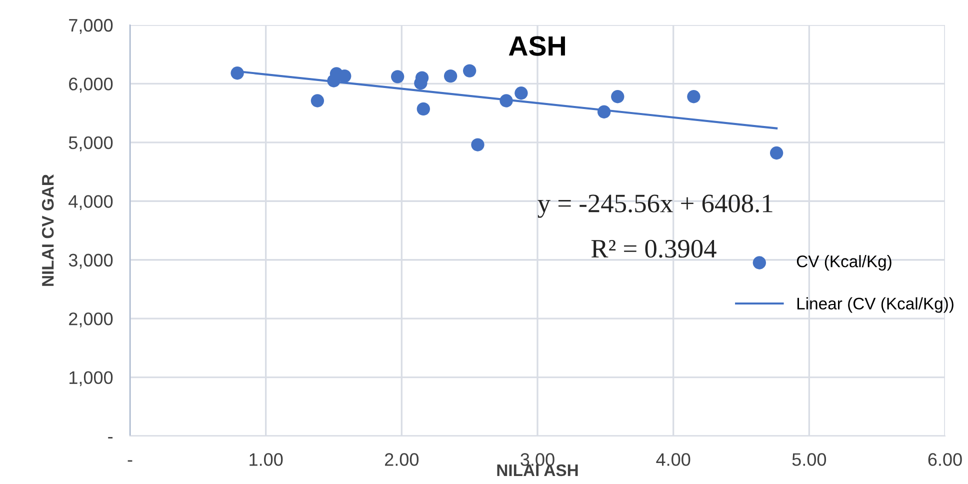 This screenshot has height=484, width=968. What do you see at coordinates (653, 249) in the screenshot?
I see `annotation: R² = 0.3904` at bounding box center [653, 249].